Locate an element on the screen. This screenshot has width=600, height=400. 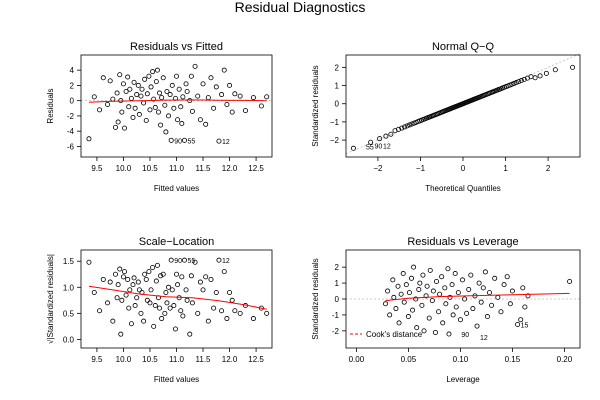
x-axis-label: Theoretical Quantiles is located at coordinates (463, 188).